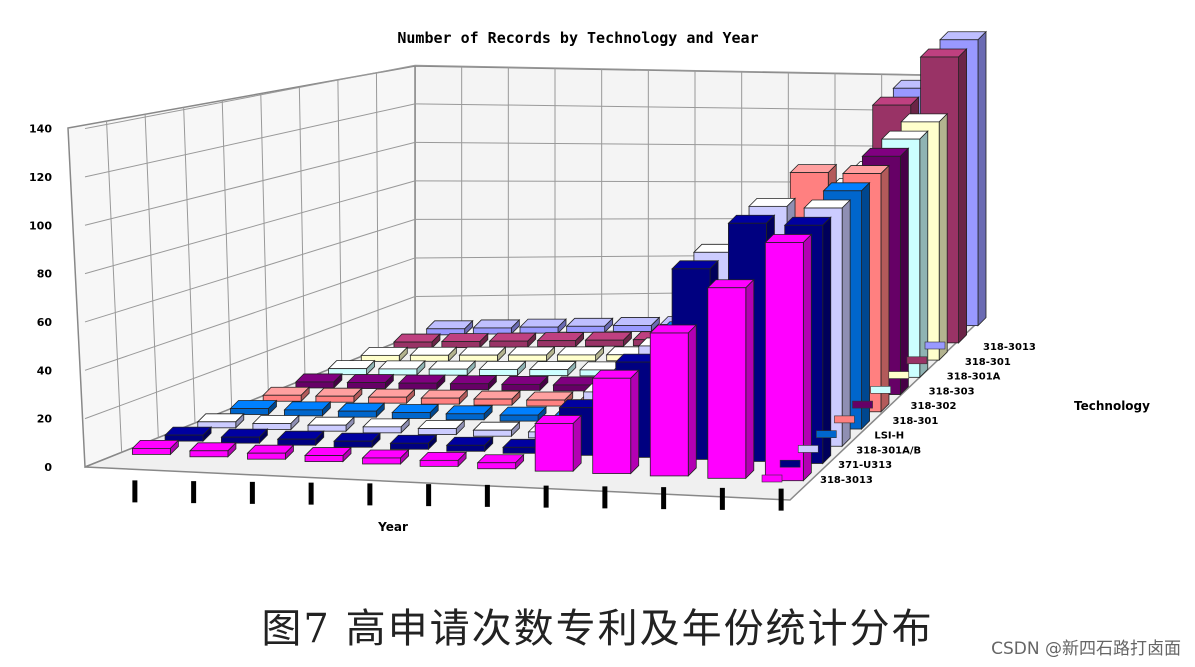  What do you see at coordinates (45, 419) in the screenshot?
I see `y-tick-label: 20` at bounding box center [45, 419].